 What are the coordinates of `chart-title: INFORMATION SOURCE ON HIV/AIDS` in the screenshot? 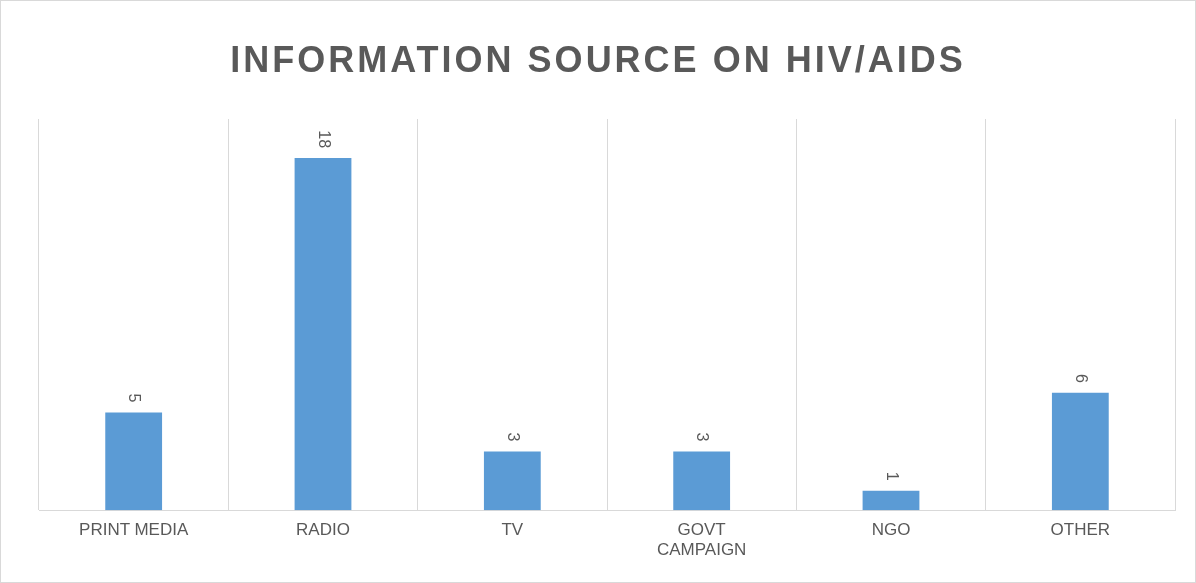 It's located at (598, 60).